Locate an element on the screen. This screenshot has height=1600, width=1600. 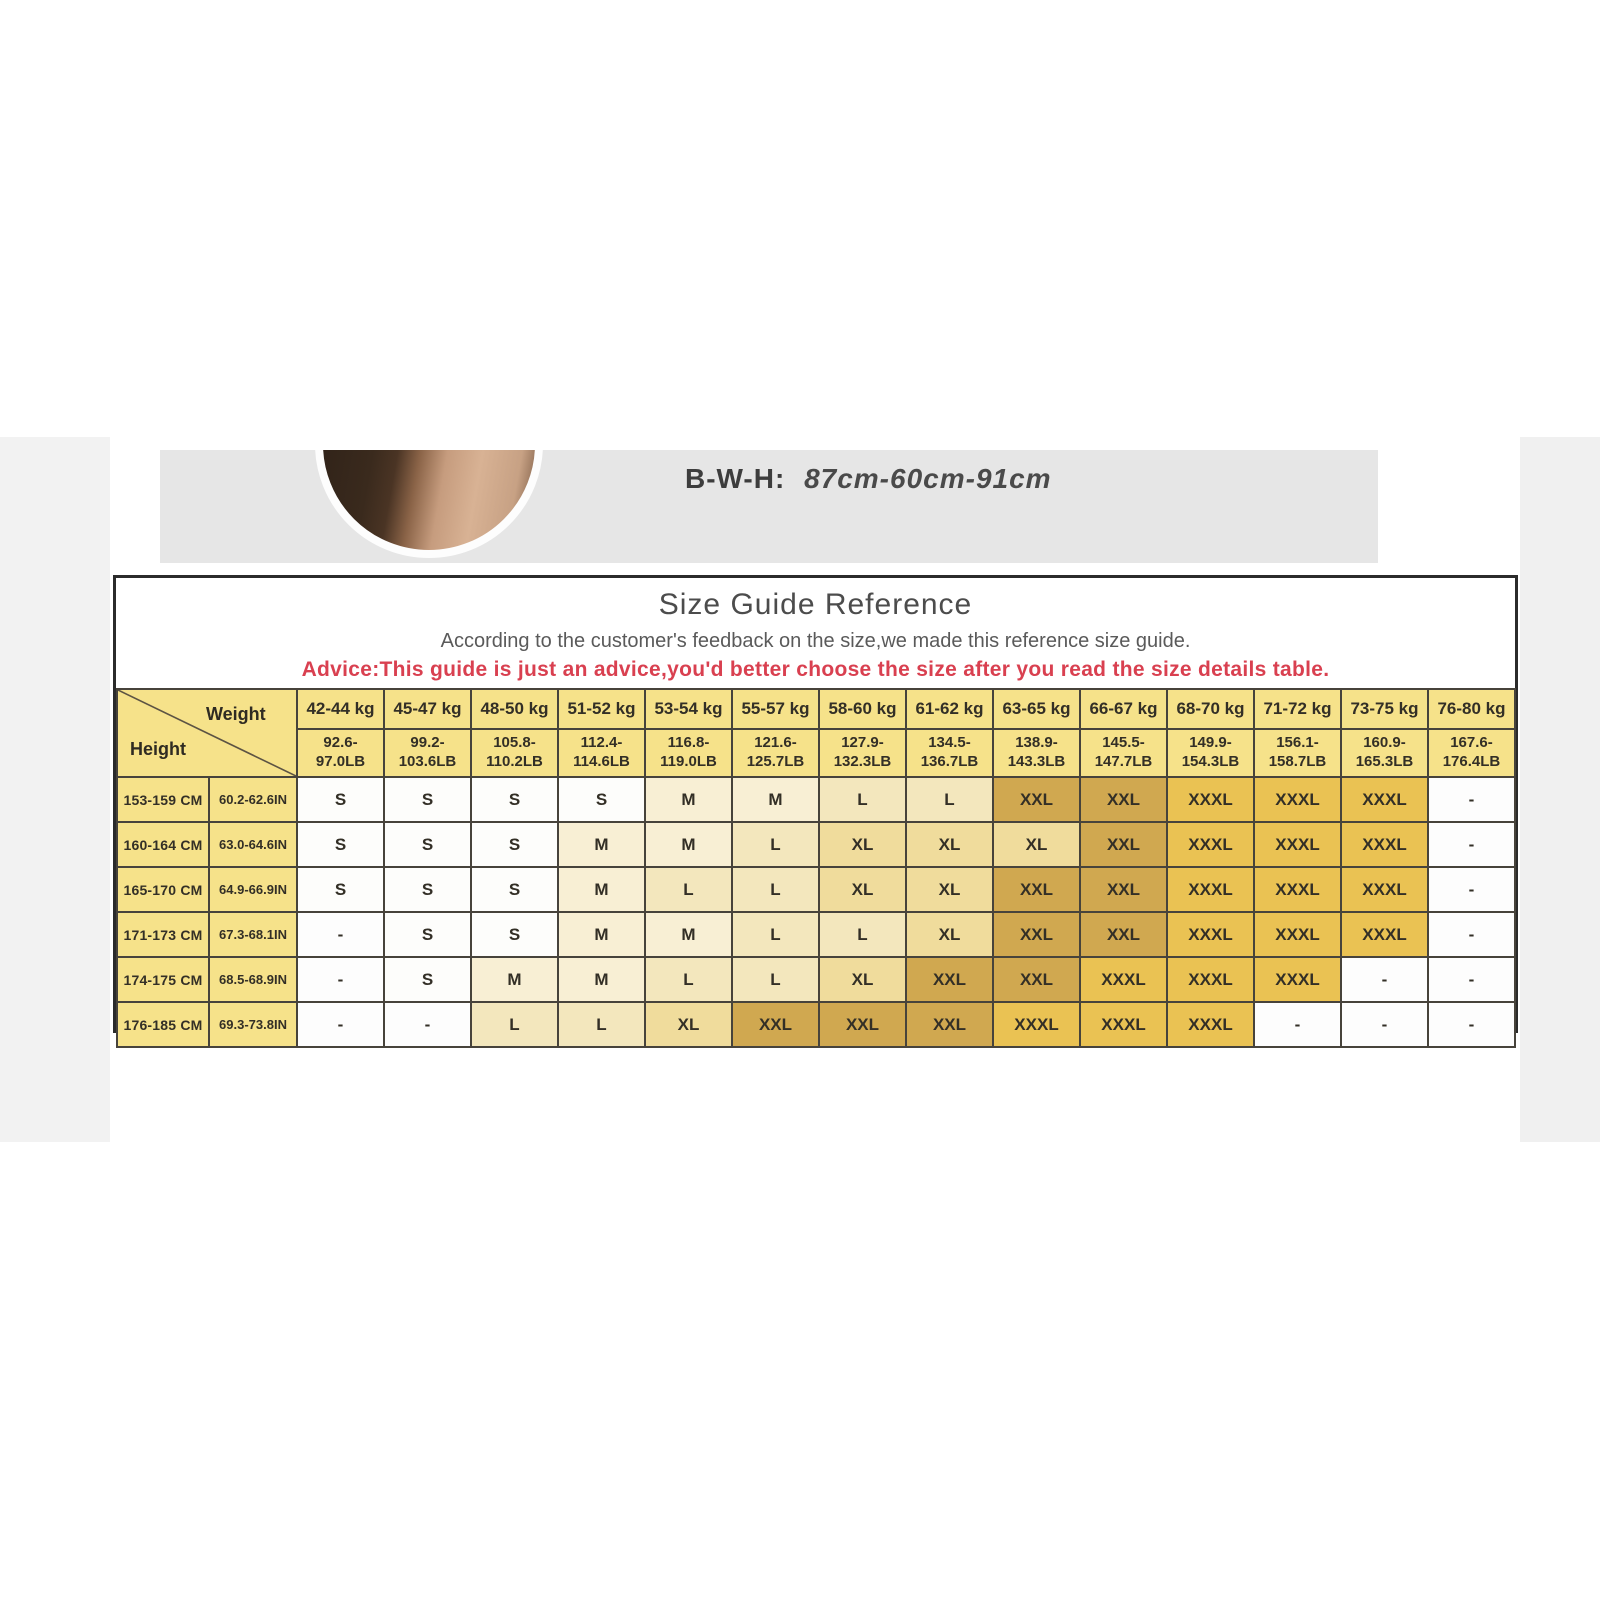
weight-lb-header: 121.6- 125.7LB is located at coordinates (775, 753).